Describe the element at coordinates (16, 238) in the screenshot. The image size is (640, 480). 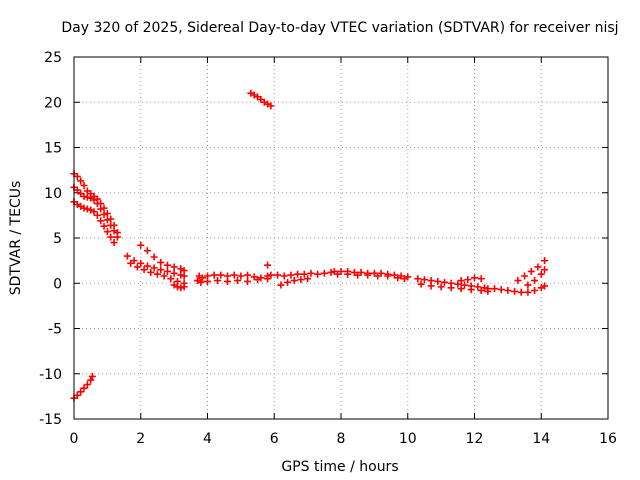
I see `y-axis-label: SDTVAR / TECUs` at that location.